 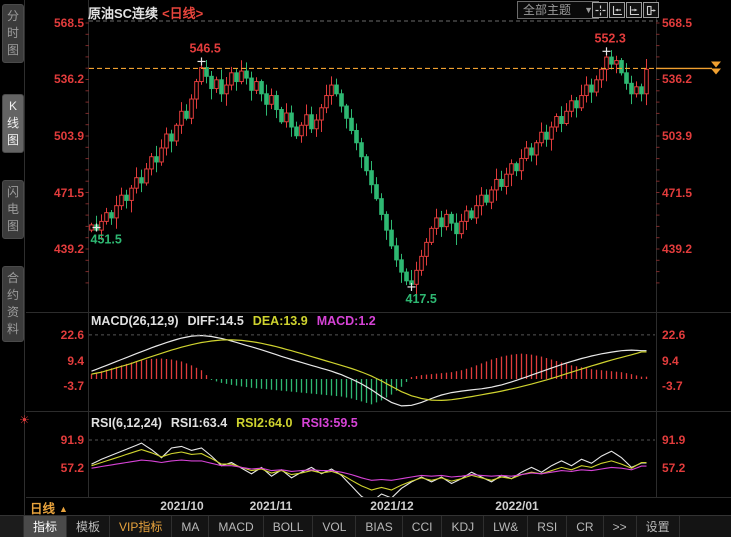 What do you see at coordinates (280, 321) in the screenshot?
I see `macd-dea-value: DEA:13.9` at bounding box center [280, 321].